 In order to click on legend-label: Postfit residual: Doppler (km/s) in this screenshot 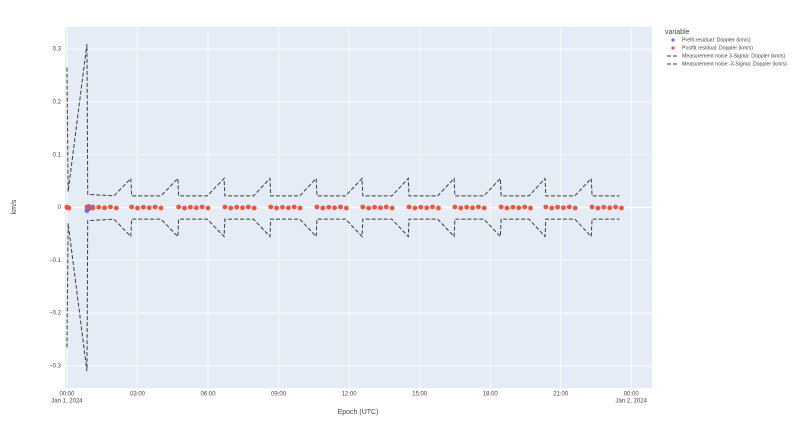, I will do `click(717, 48)`.